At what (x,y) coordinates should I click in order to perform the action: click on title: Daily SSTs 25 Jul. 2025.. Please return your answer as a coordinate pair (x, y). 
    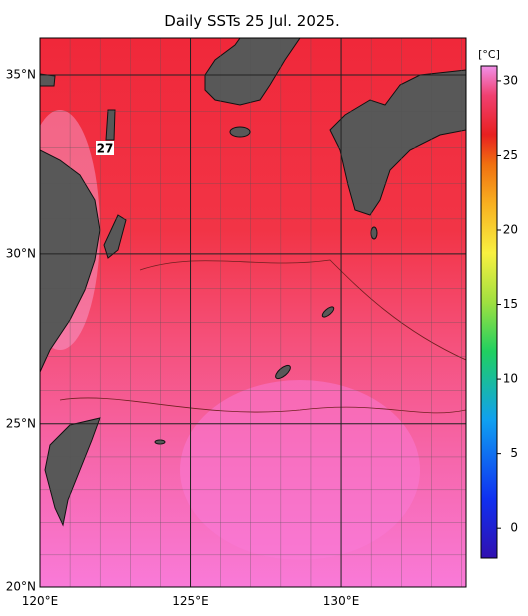
    Looking at the image, I should click on (251, 21).